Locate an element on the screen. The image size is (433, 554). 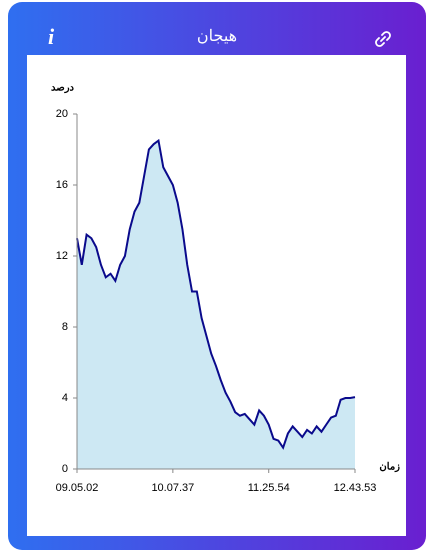
y-tick-label: 8 is located at coordinates (65, 327).